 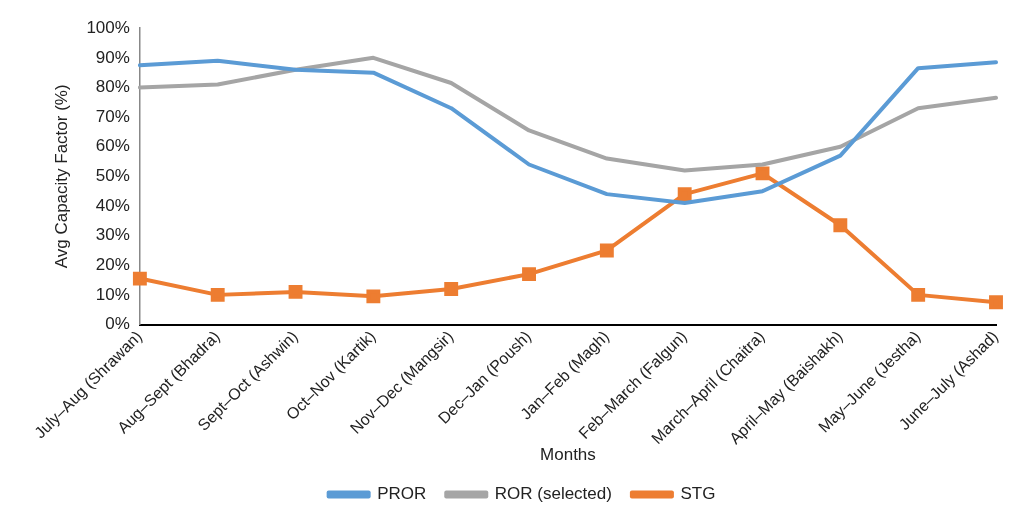 What do you see at coordinates (698, 494) in the screenshot?
I see `legend-label: STG` at bounding box center [698, 494].